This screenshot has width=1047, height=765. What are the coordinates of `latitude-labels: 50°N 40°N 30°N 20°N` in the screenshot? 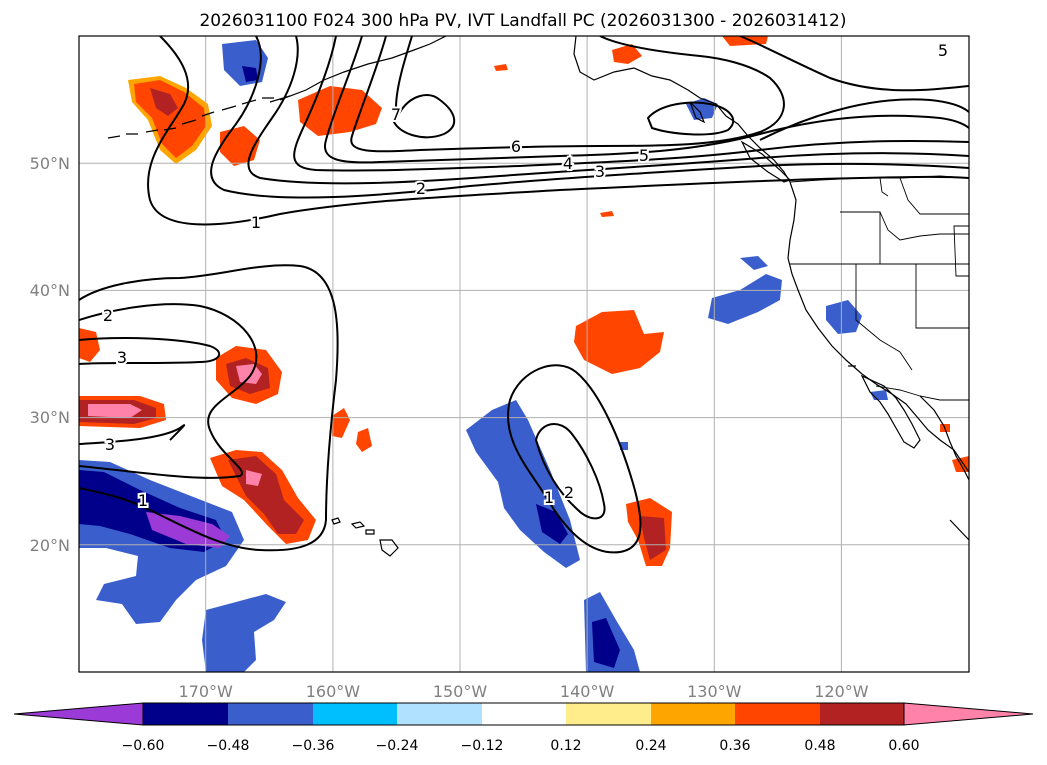 It's located at (50, 354).